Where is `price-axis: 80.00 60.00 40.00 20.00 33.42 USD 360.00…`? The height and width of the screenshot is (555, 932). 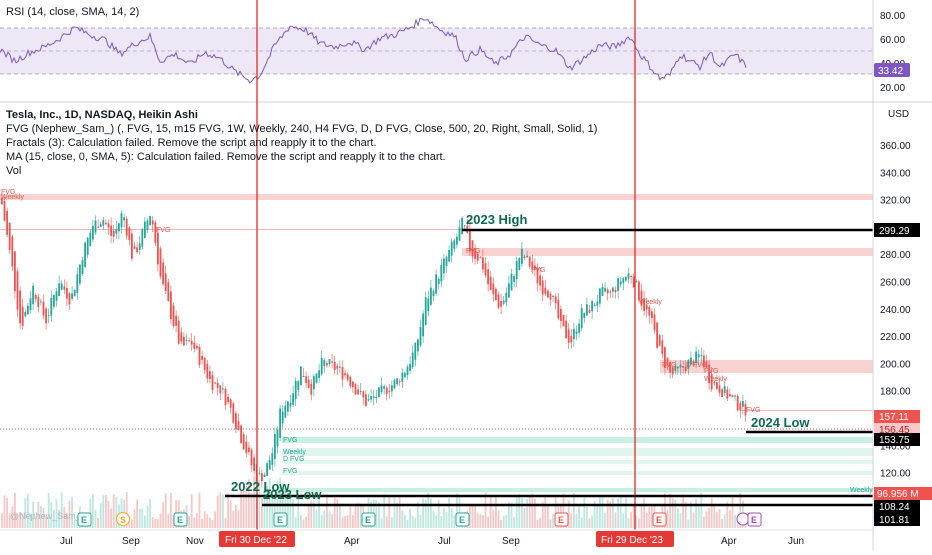 price-axis: 80.00 60.00 40.00 20.00 33.42 USD 360.00… is located at coordinates (902, 275).